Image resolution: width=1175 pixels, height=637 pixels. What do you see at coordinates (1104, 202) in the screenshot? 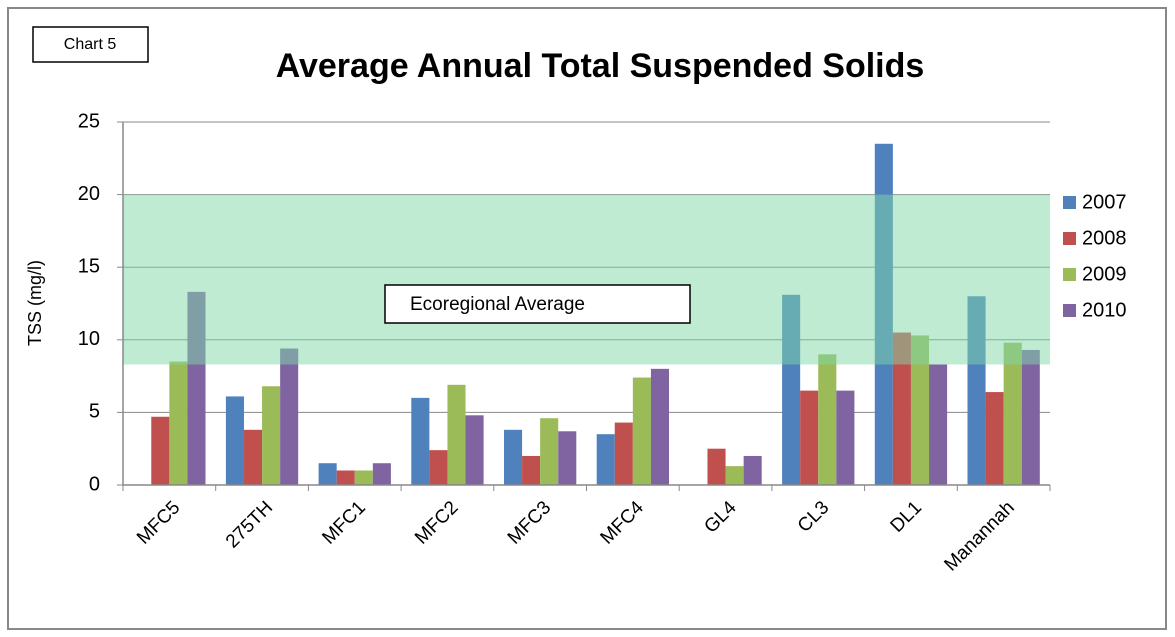
I see `legend-label: 2007` at bounding box center [1104, 202].